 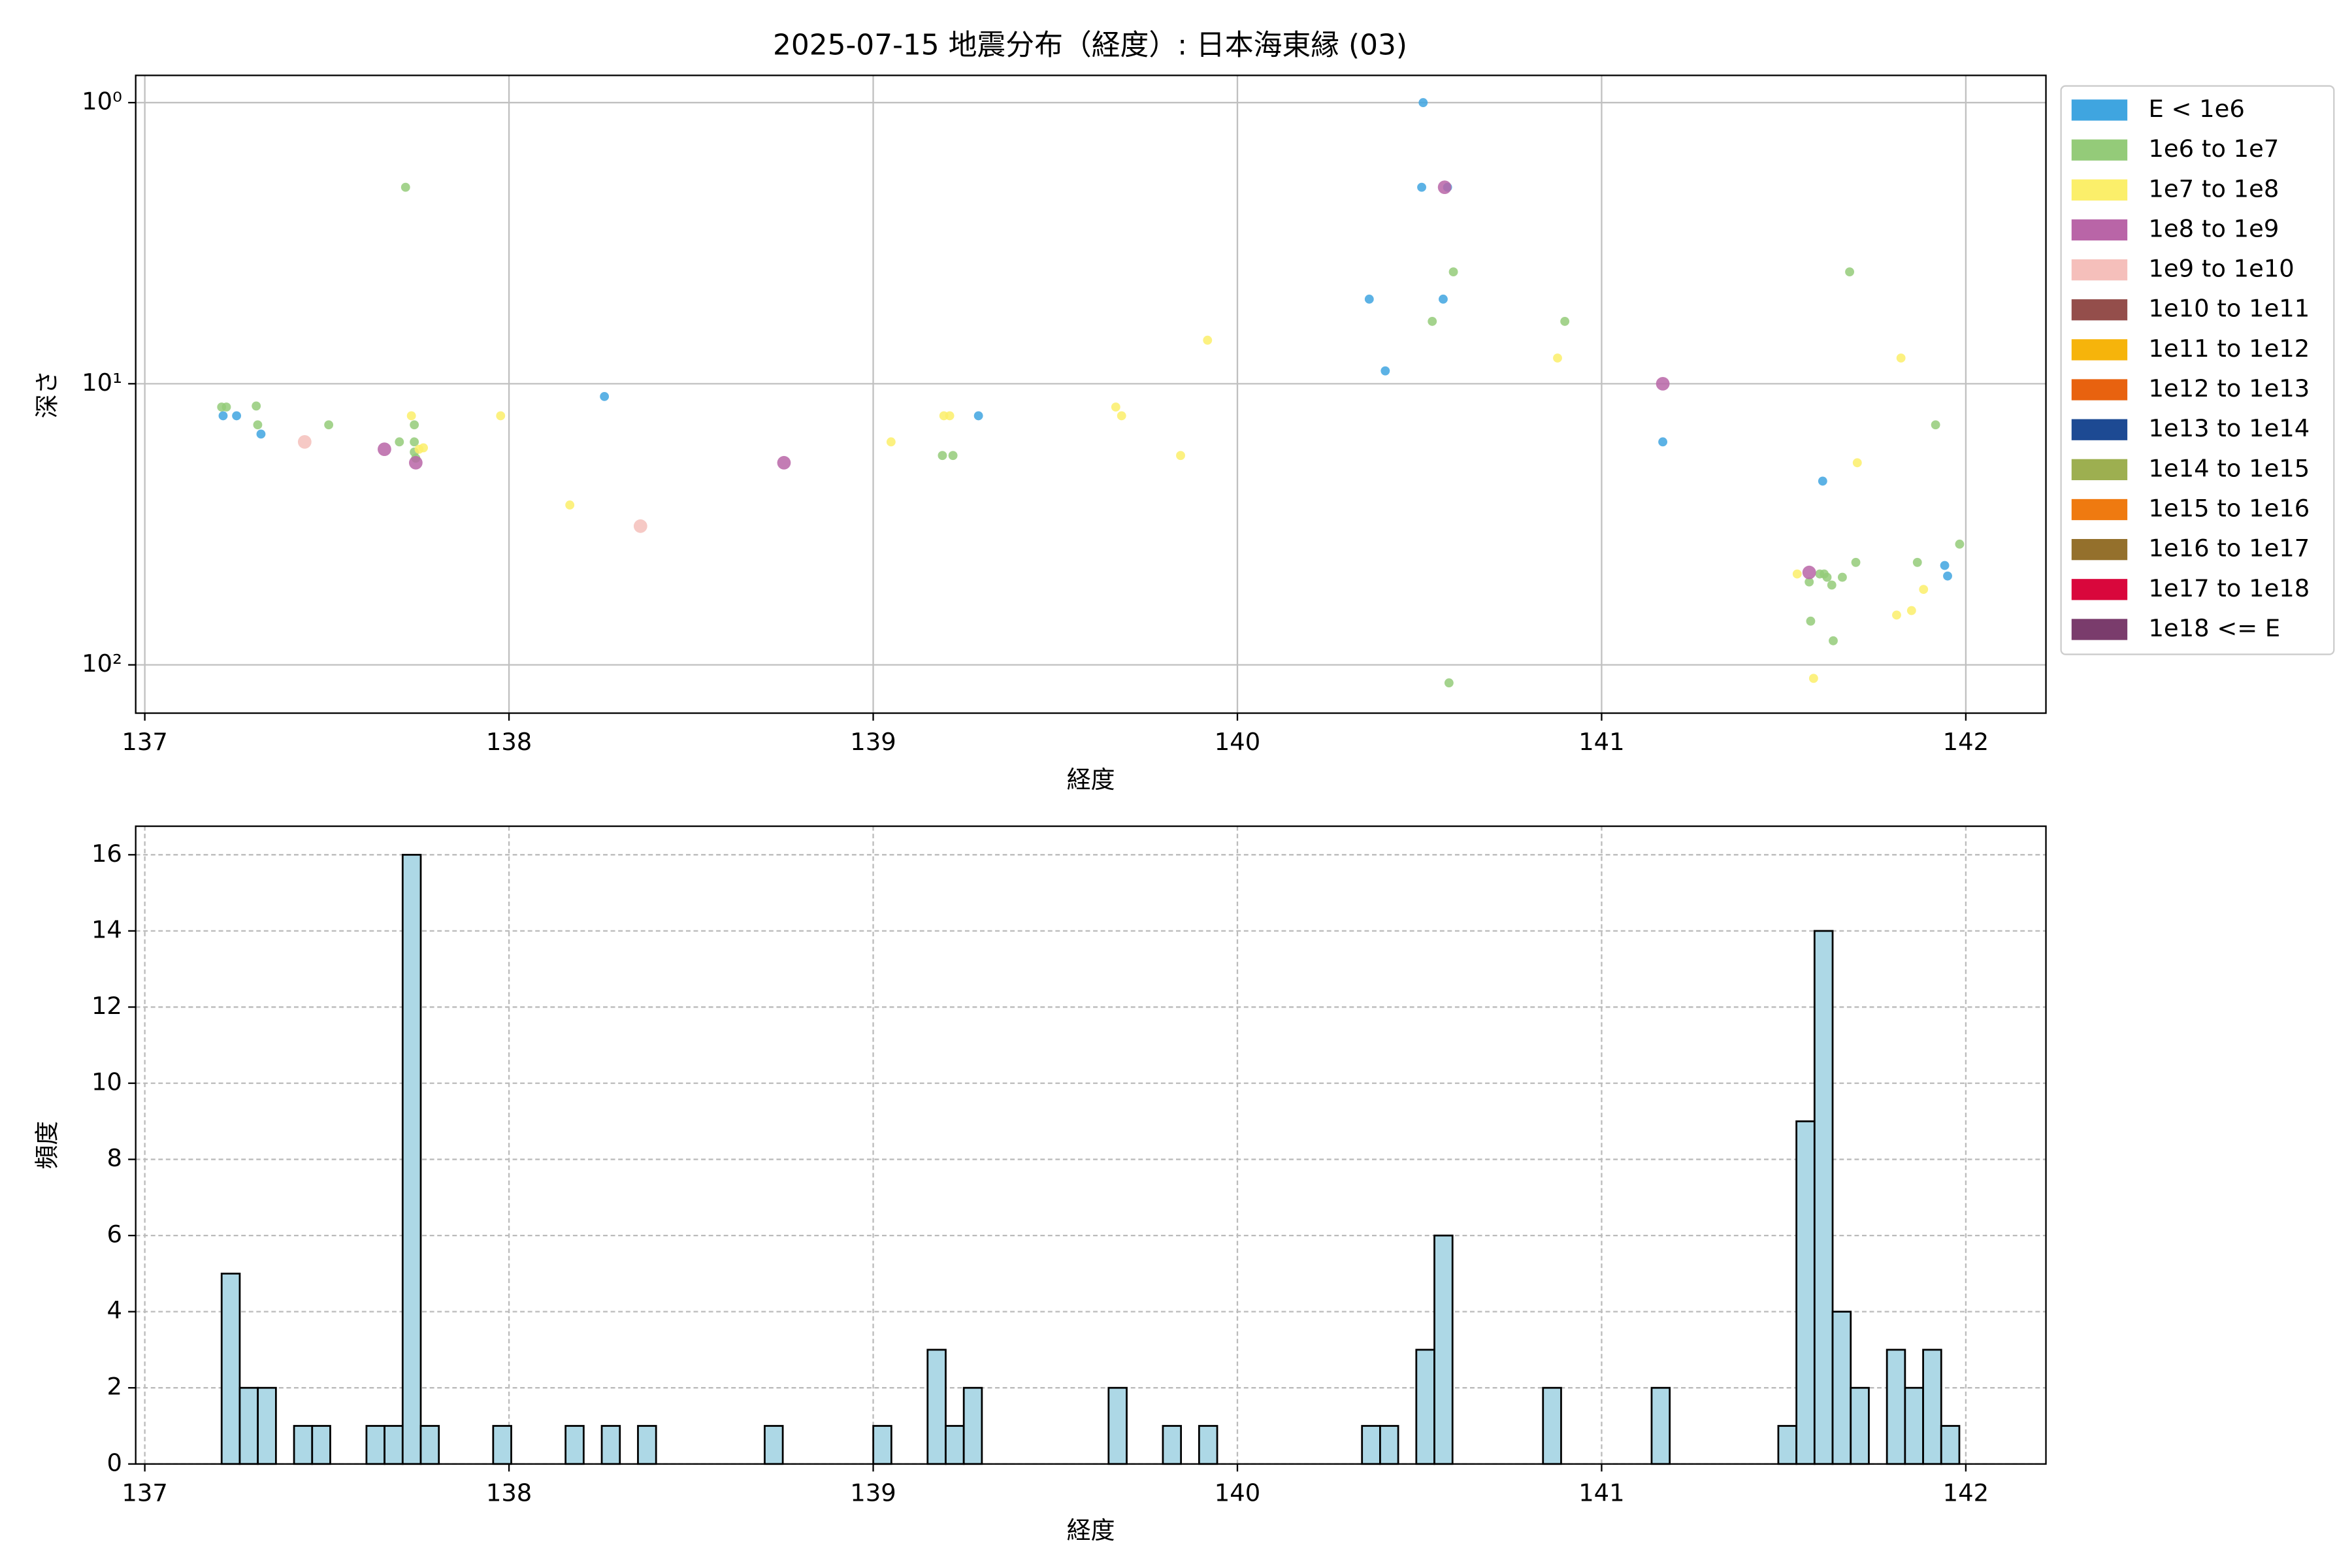 I want to click on legend-label: 1e18 <= E, so click(x=2214, y=628).